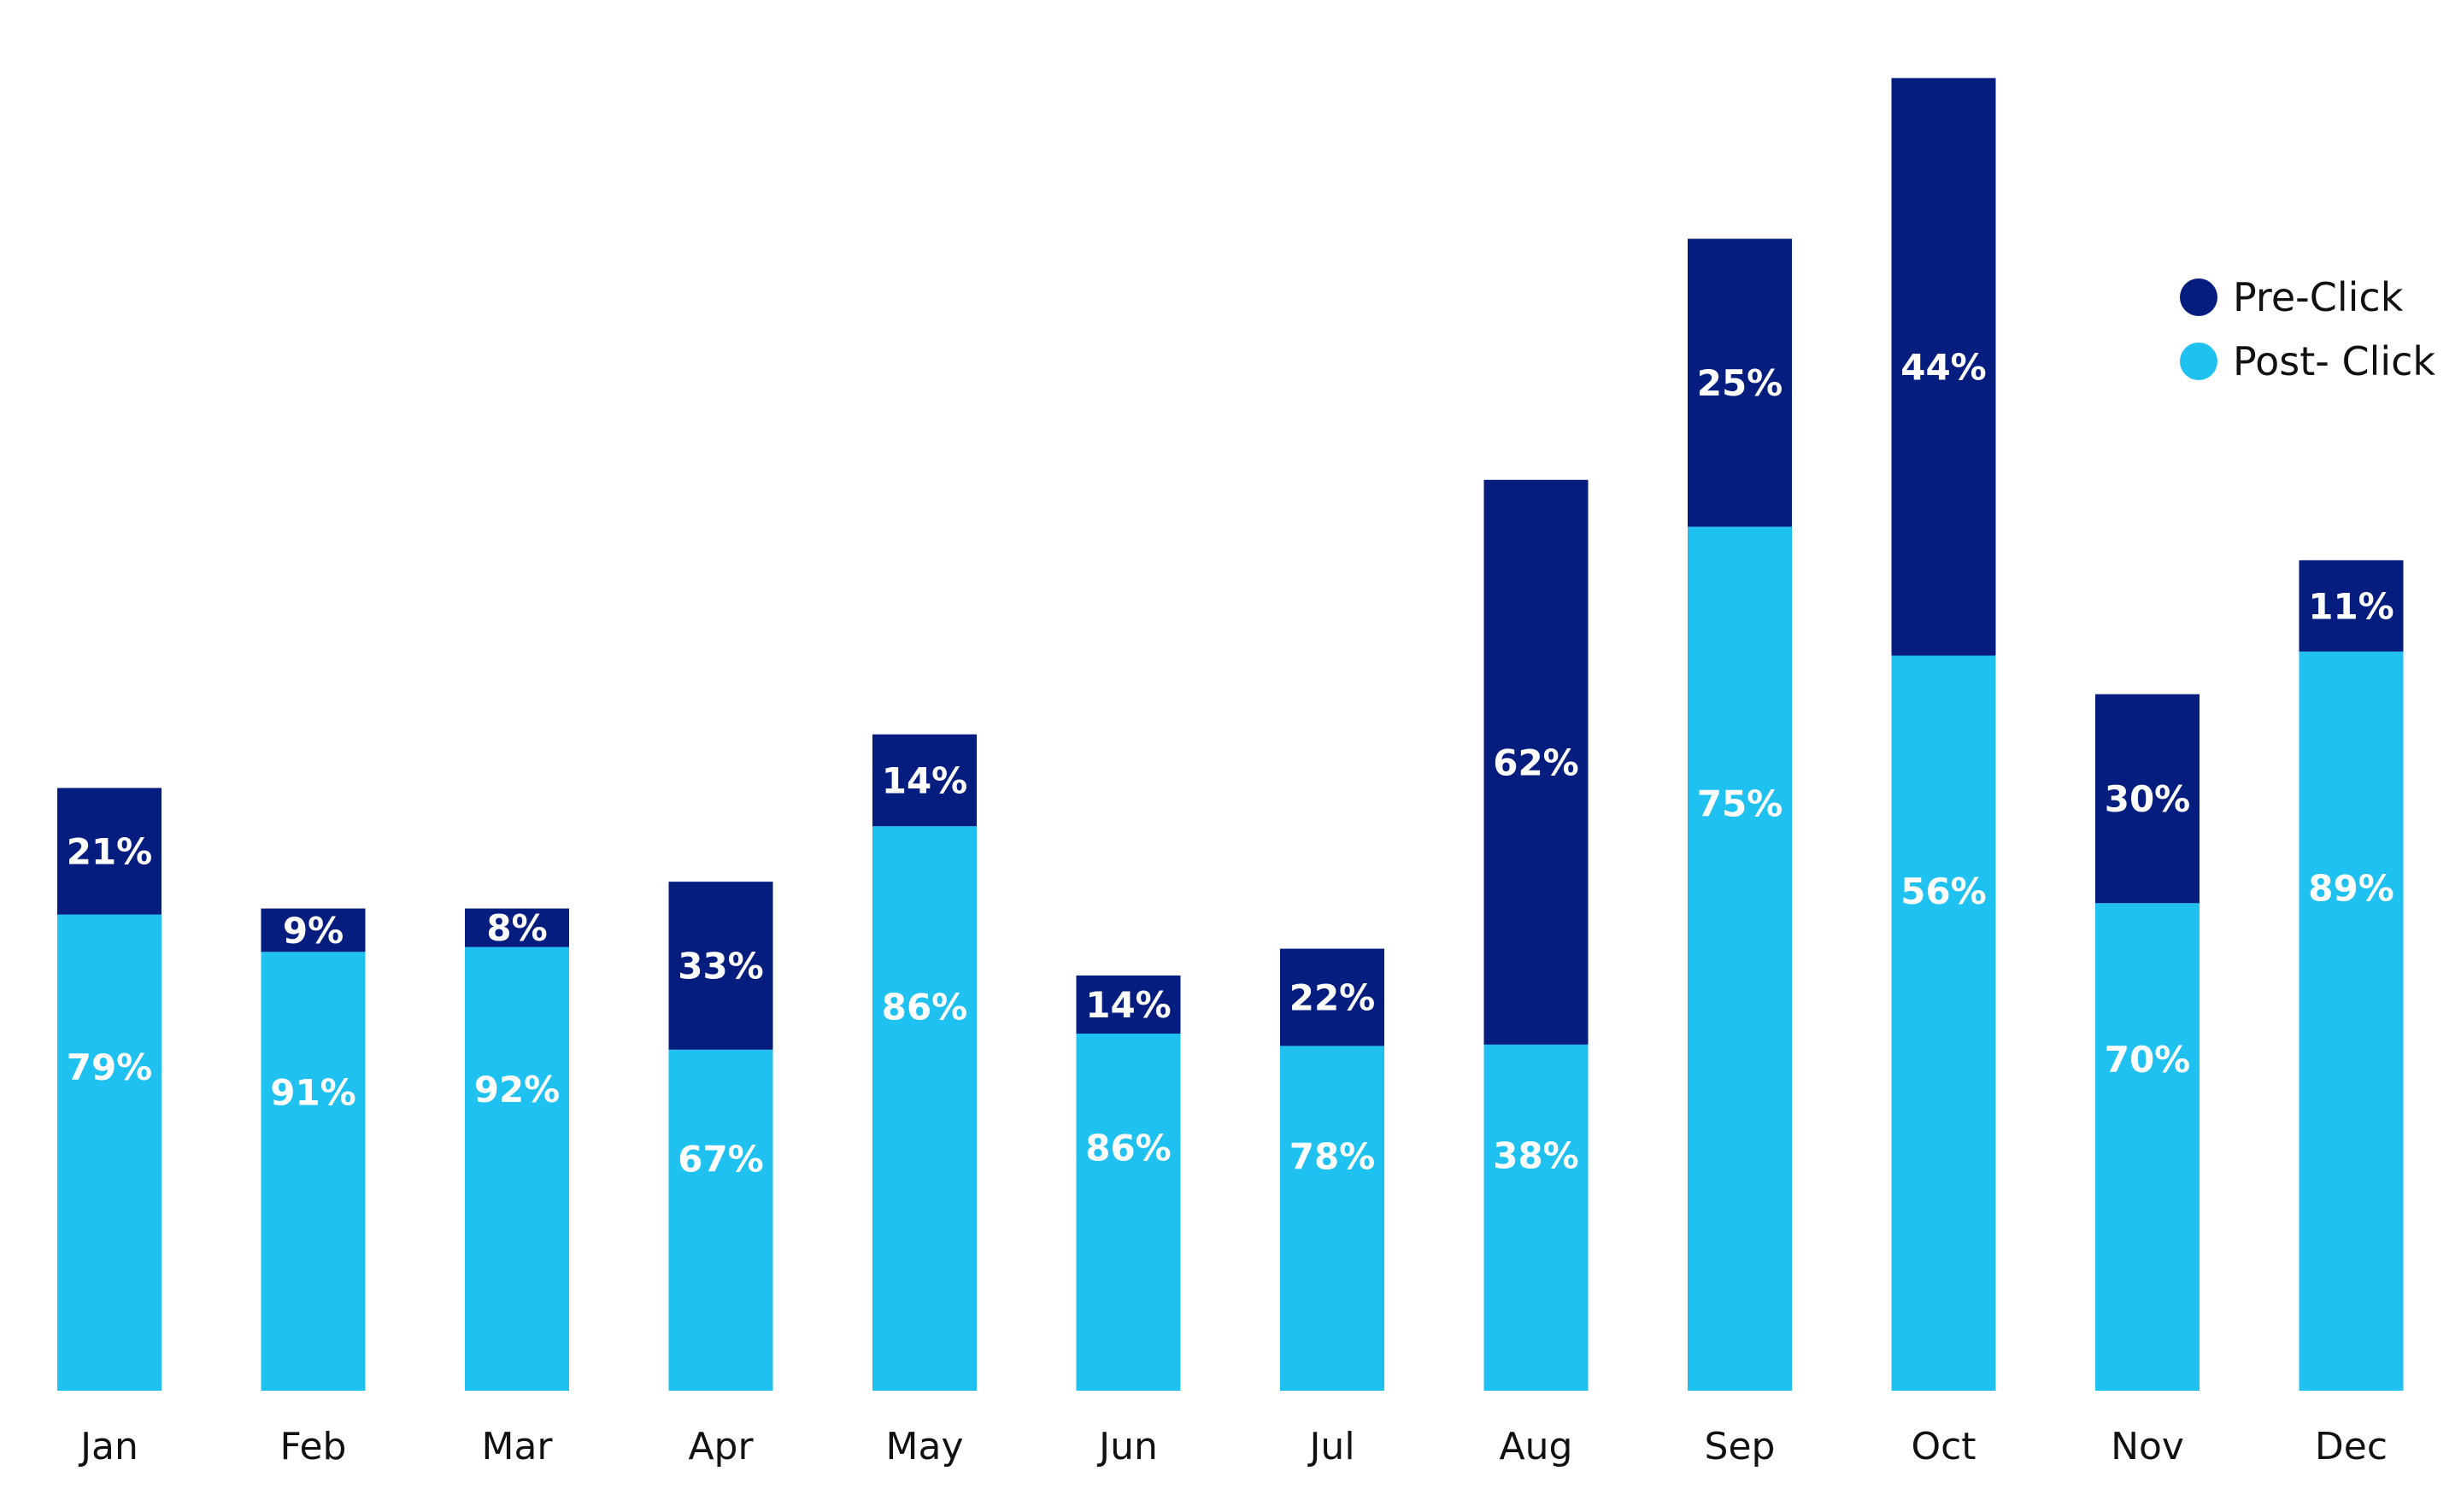  Describe the element at coordinates (110, 1067) in the screenshot. I see `data-label-post-click-jan: 79%` at that location.